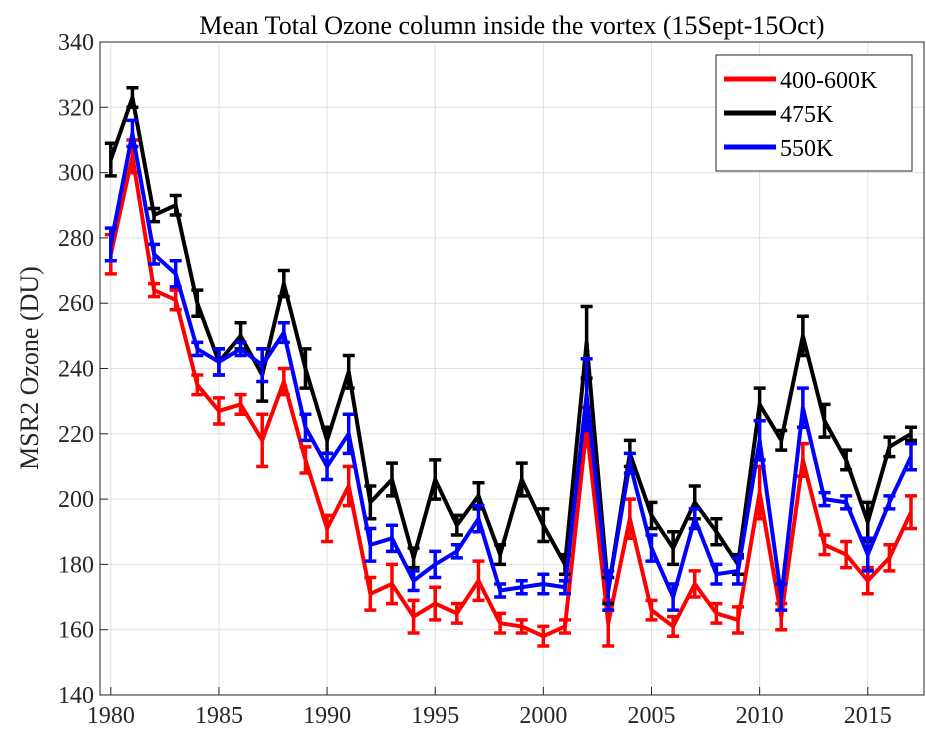  I want to click on y-tick-label: 300, so click(76, 174).